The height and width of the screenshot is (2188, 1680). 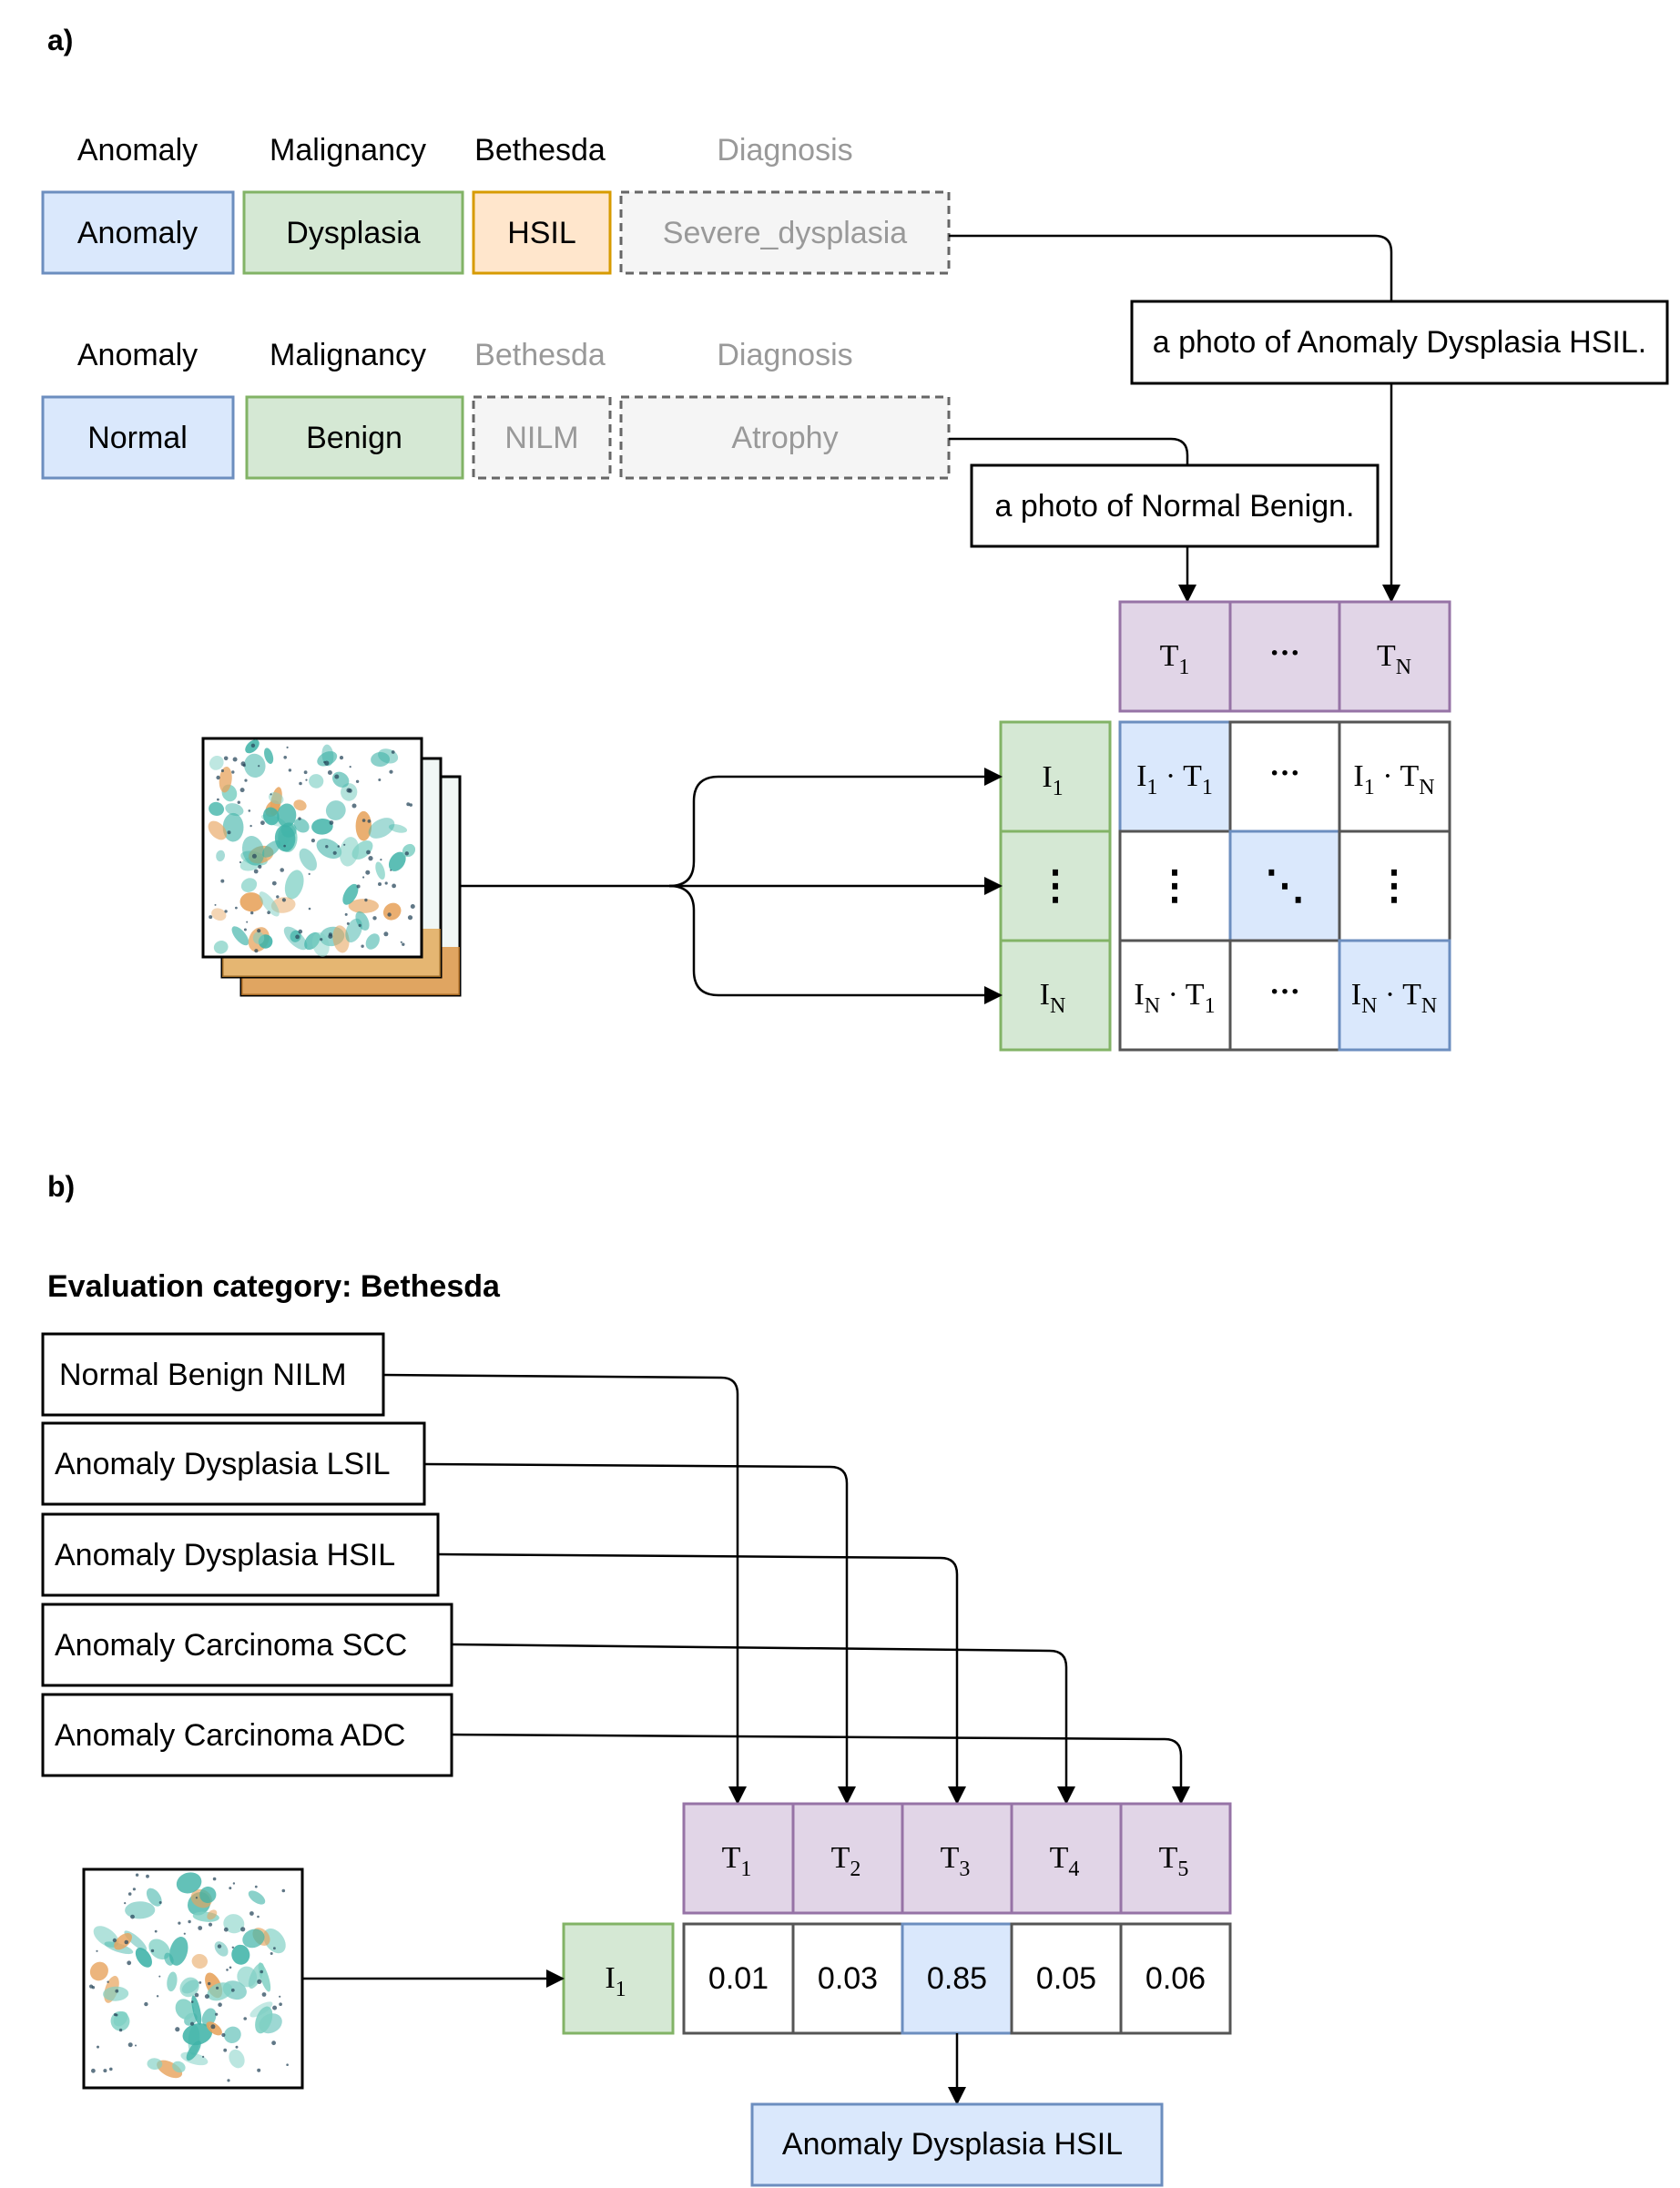 I want to click on text-token-b-t3: T3, so click(x=956, y=1861).